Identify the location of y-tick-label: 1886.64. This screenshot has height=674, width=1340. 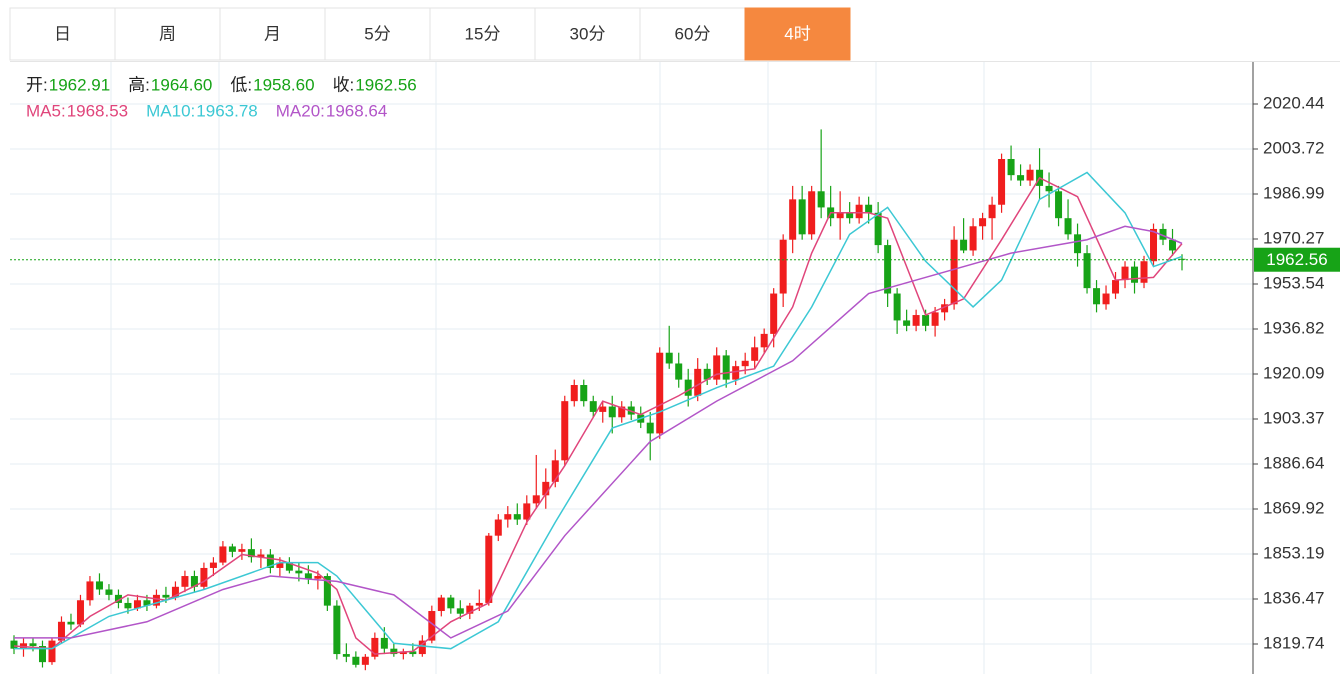
(1293, 462).